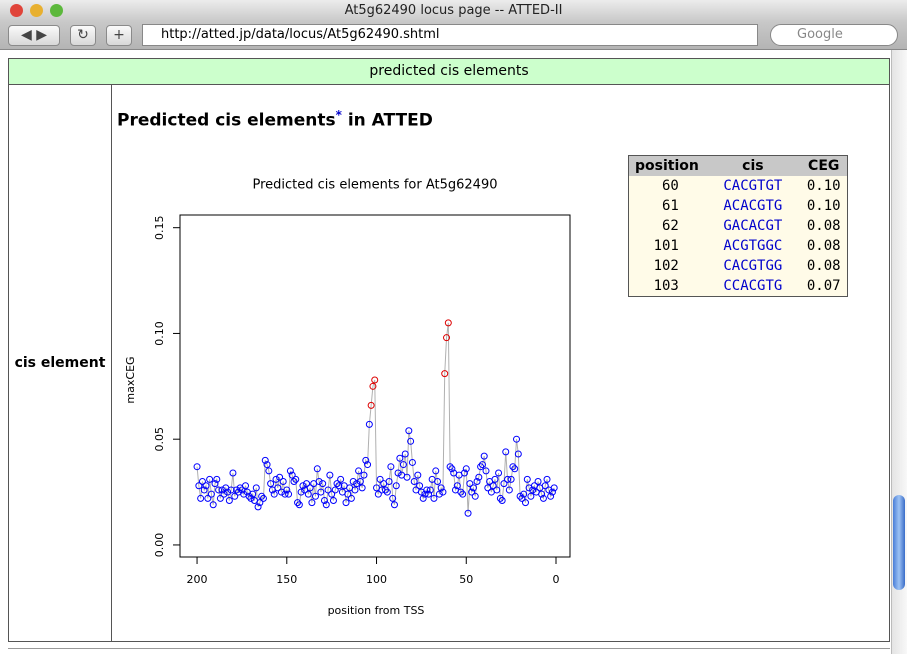 The width and height of the screenshot is (907, 654). Describe the element at coordinates (824, 186) in the screenshot. I see `ceg-cell: 0.10` at that location.